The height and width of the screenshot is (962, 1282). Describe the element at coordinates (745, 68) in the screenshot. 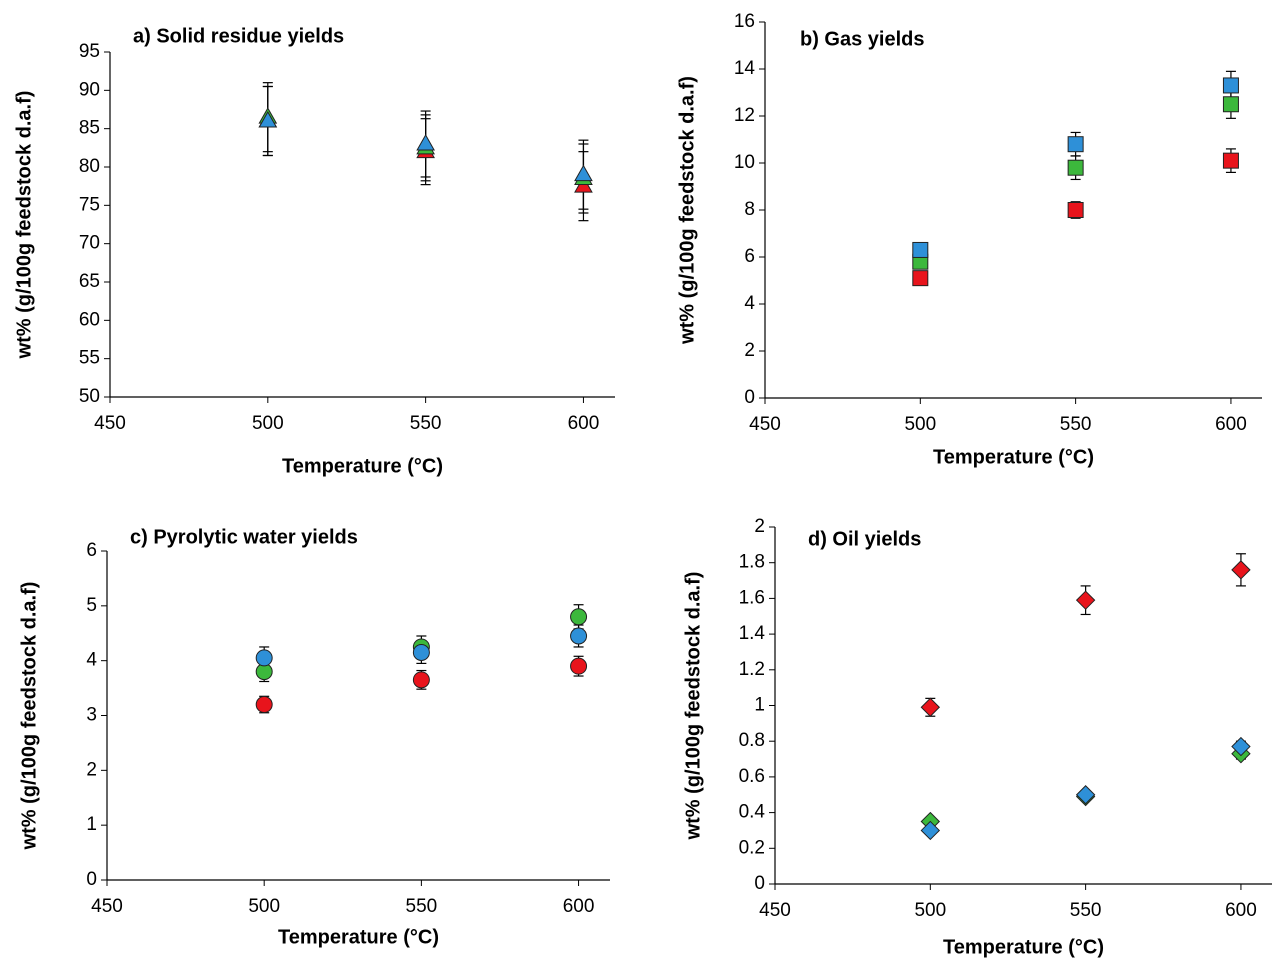

I see `y-tick-label: 14` at that location.